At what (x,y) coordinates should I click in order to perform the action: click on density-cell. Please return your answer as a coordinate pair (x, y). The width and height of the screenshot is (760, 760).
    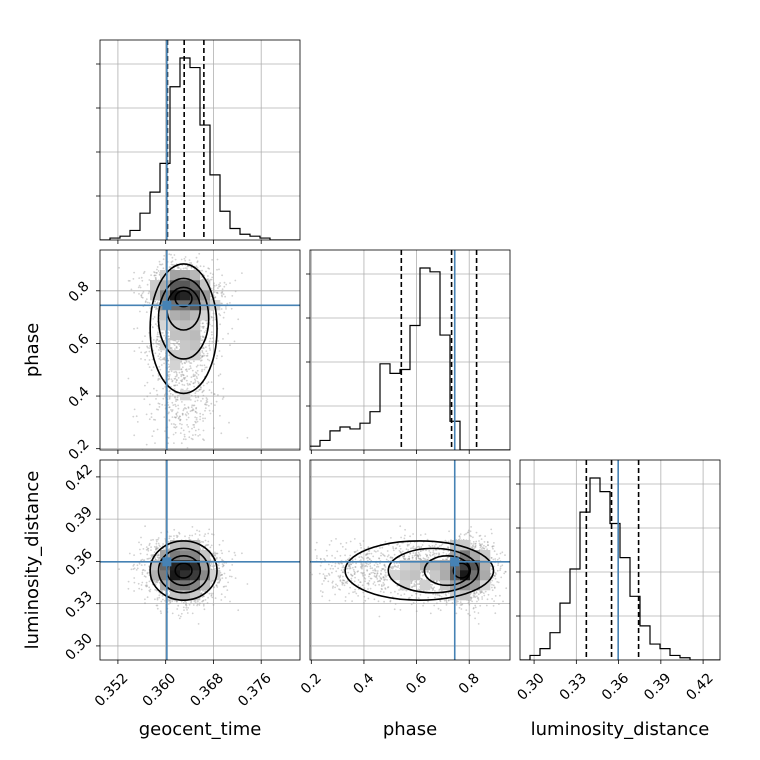
    Looking at the image, I should click on (165, 325).